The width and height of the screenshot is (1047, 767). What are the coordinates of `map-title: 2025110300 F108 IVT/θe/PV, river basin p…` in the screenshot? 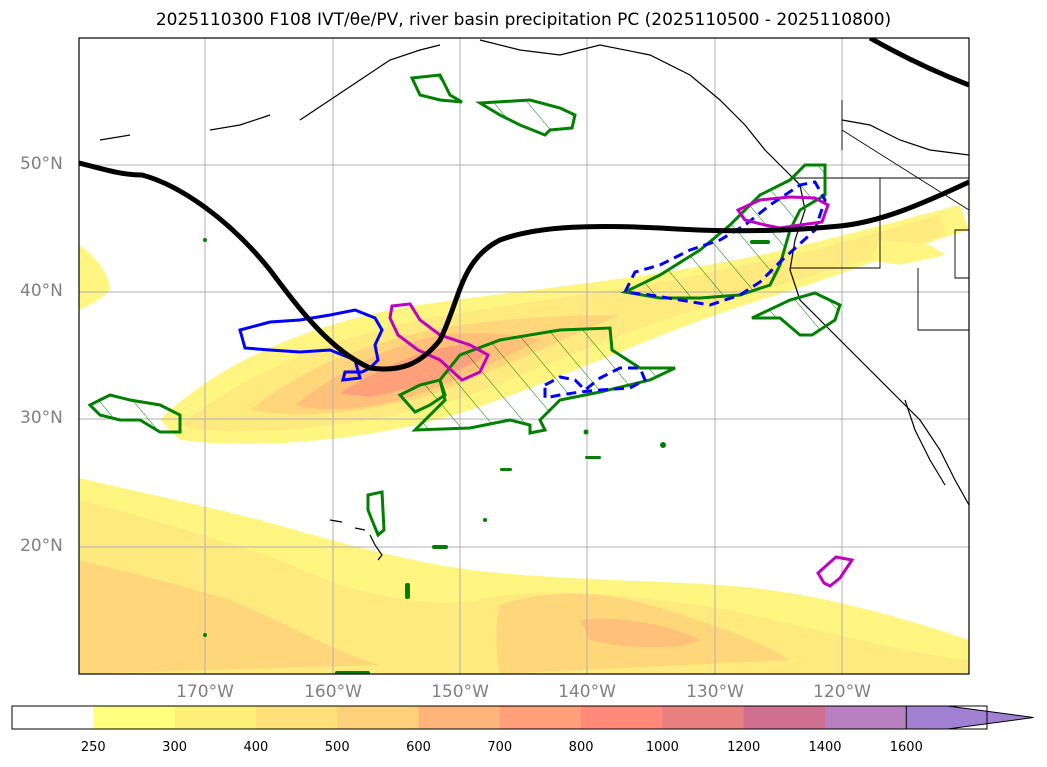 It's located at (523, 20).